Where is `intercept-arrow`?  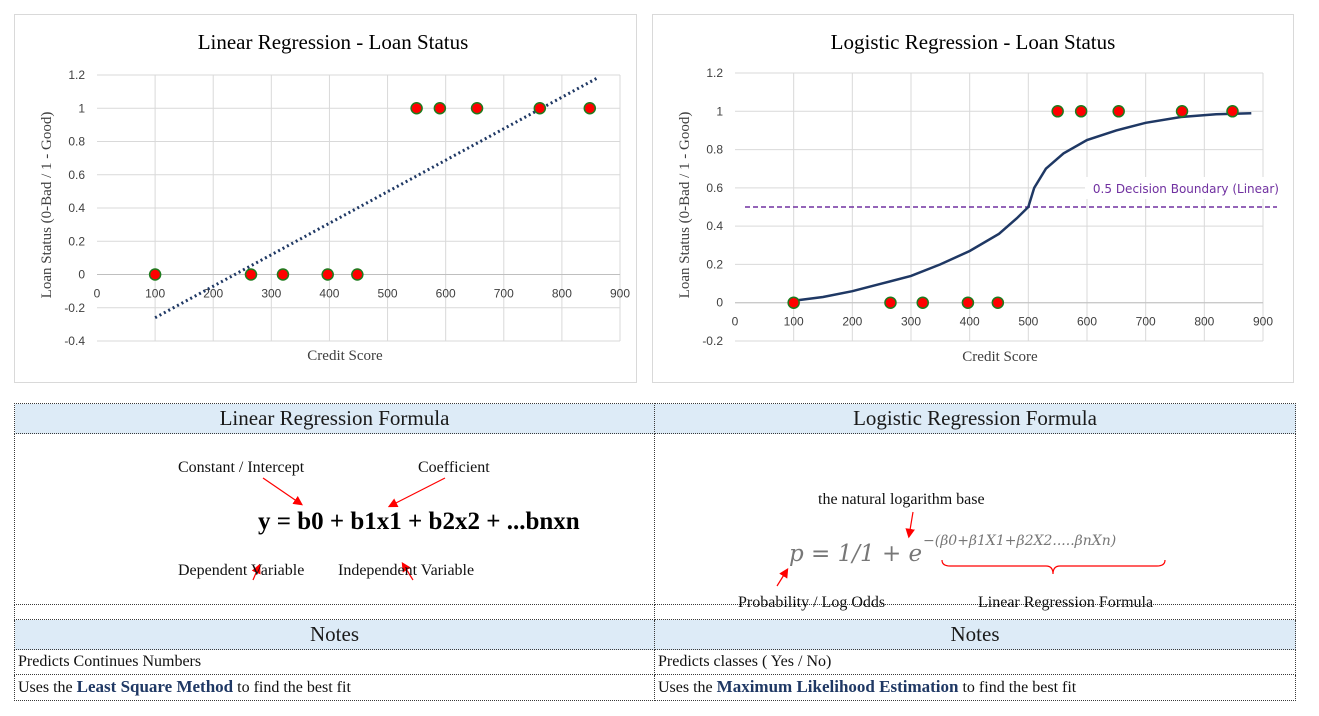 intercept-arrow is located at coordinates (282, 491).